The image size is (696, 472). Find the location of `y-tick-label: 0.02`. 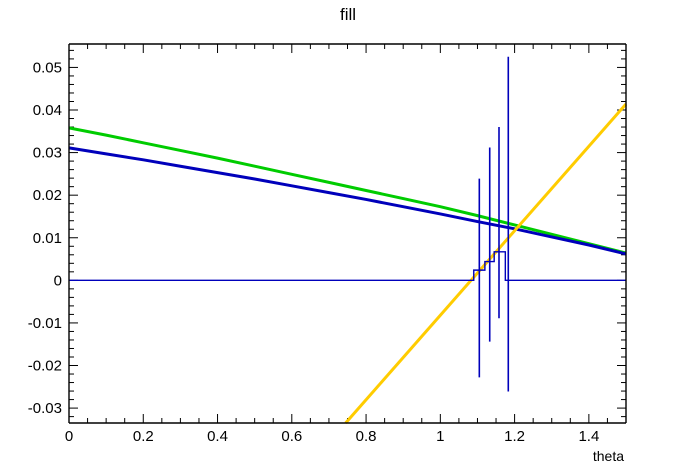

y-tick-label: 0.02 is located at coordinates (47, 195).